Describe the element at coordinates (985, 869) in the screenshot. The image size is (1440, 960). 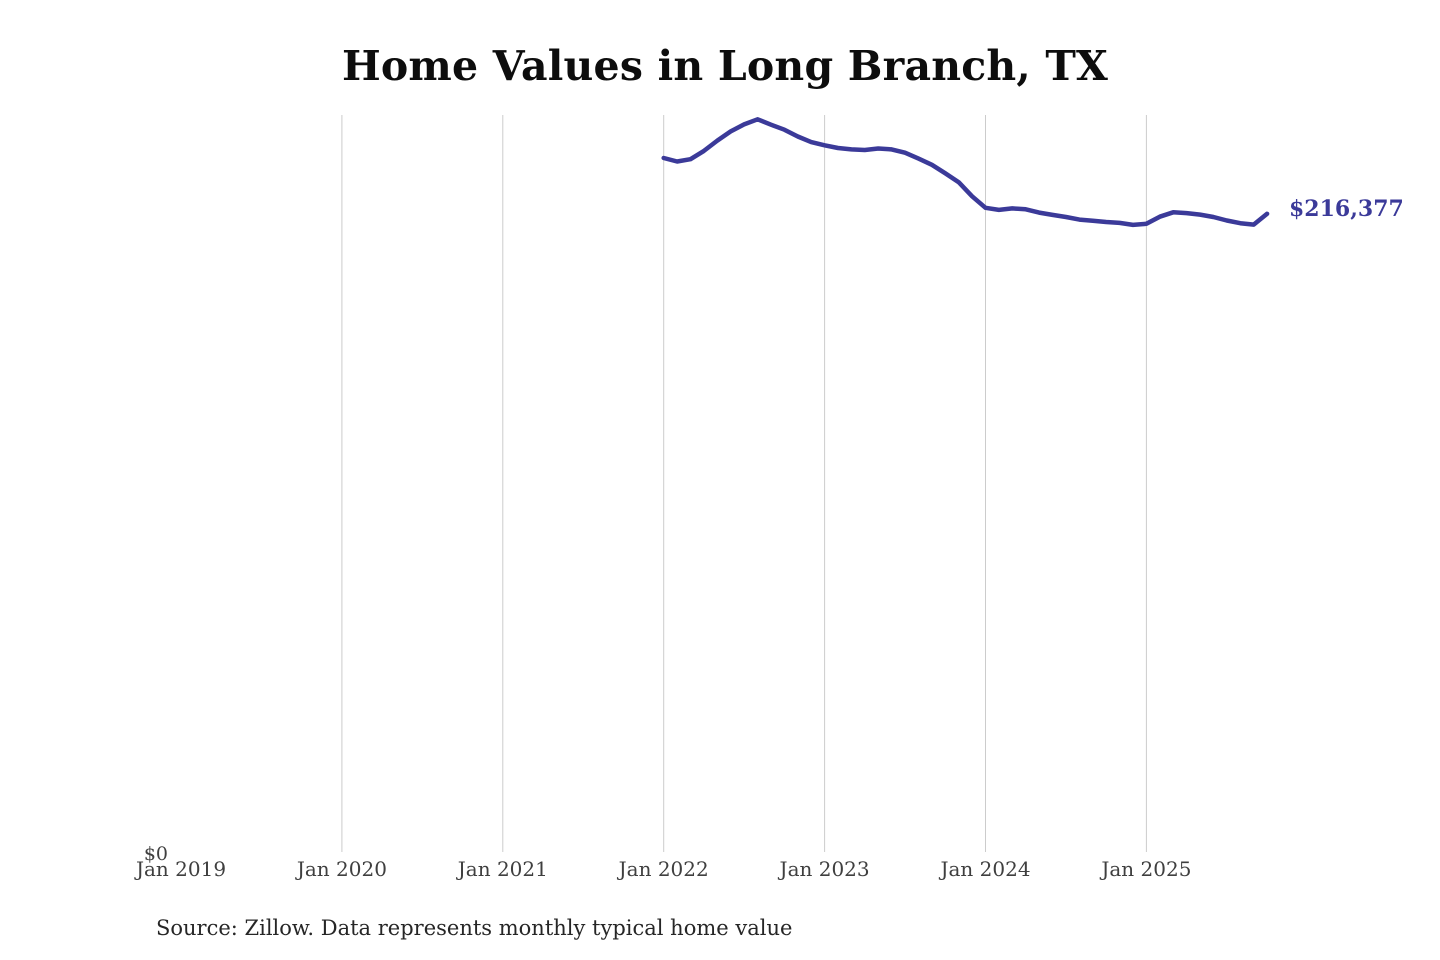
I see `x-axis-tick-label: Jan 2024` at that location.